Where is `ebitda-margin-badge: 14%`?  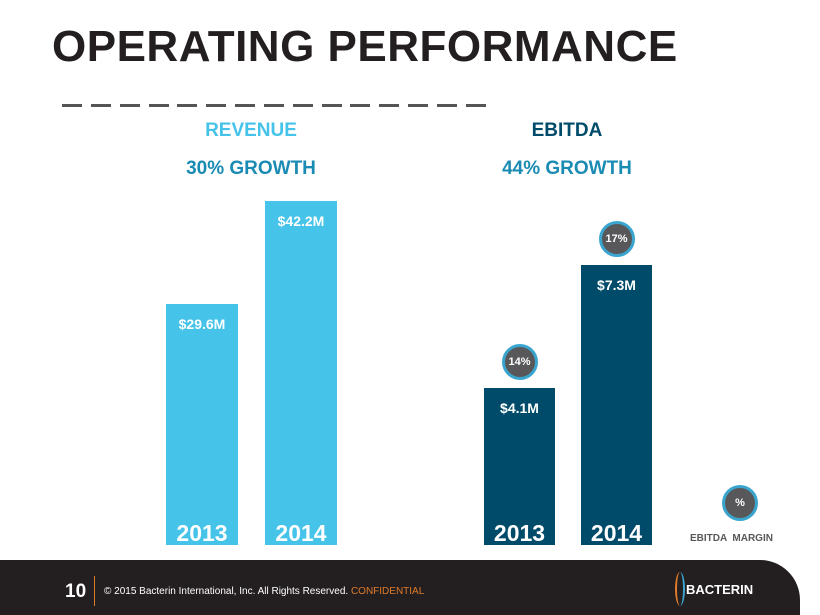 ebitda-margin-badge: 14% is located at coordinates (519, 361).